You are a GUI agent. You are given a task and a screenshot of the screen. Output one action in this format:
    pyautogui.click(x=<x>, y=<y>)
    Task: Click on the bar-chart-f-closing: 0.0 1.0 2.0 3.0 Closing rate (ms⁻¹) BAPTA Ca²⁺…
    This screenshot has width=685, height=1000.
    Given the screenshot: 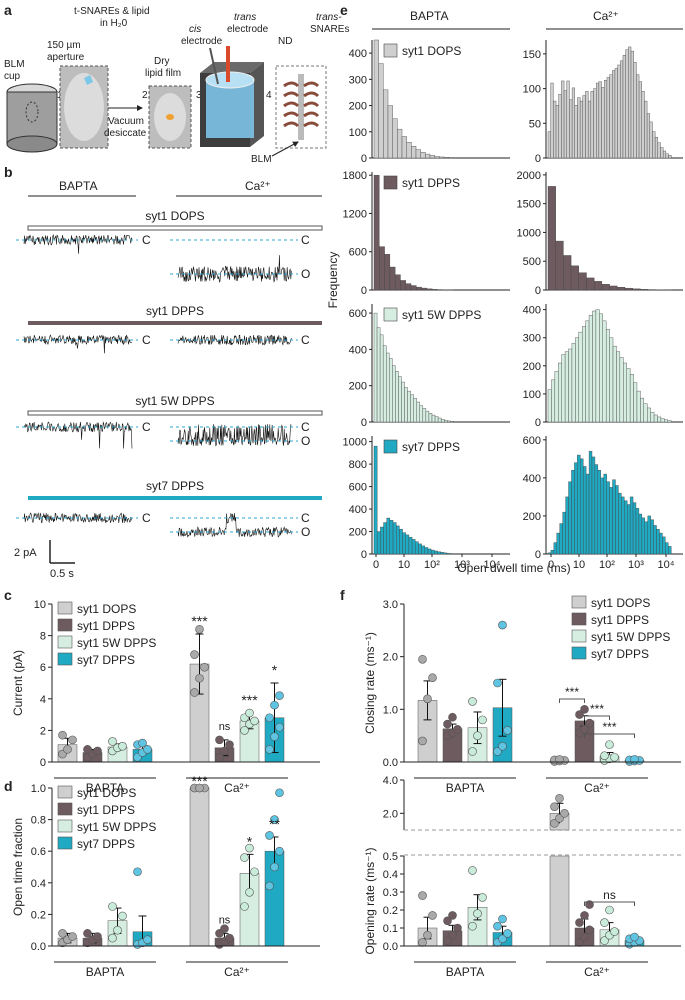 What is the action you would take?
    pyautogui.click(x=522, y=695)
    